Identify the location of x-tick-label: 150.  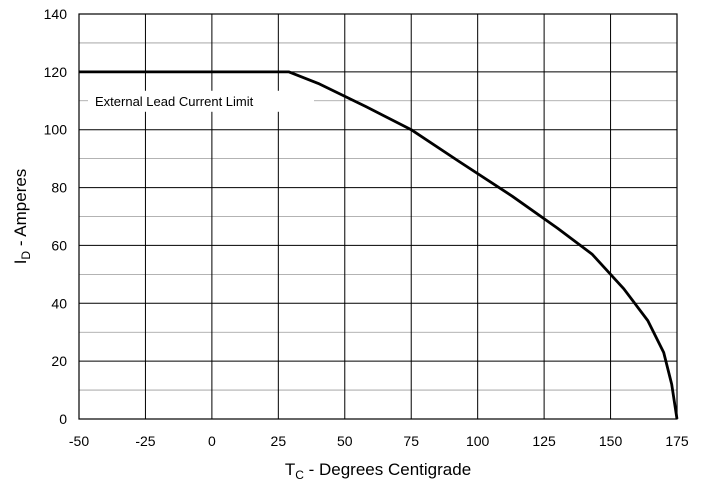
(611, 441).